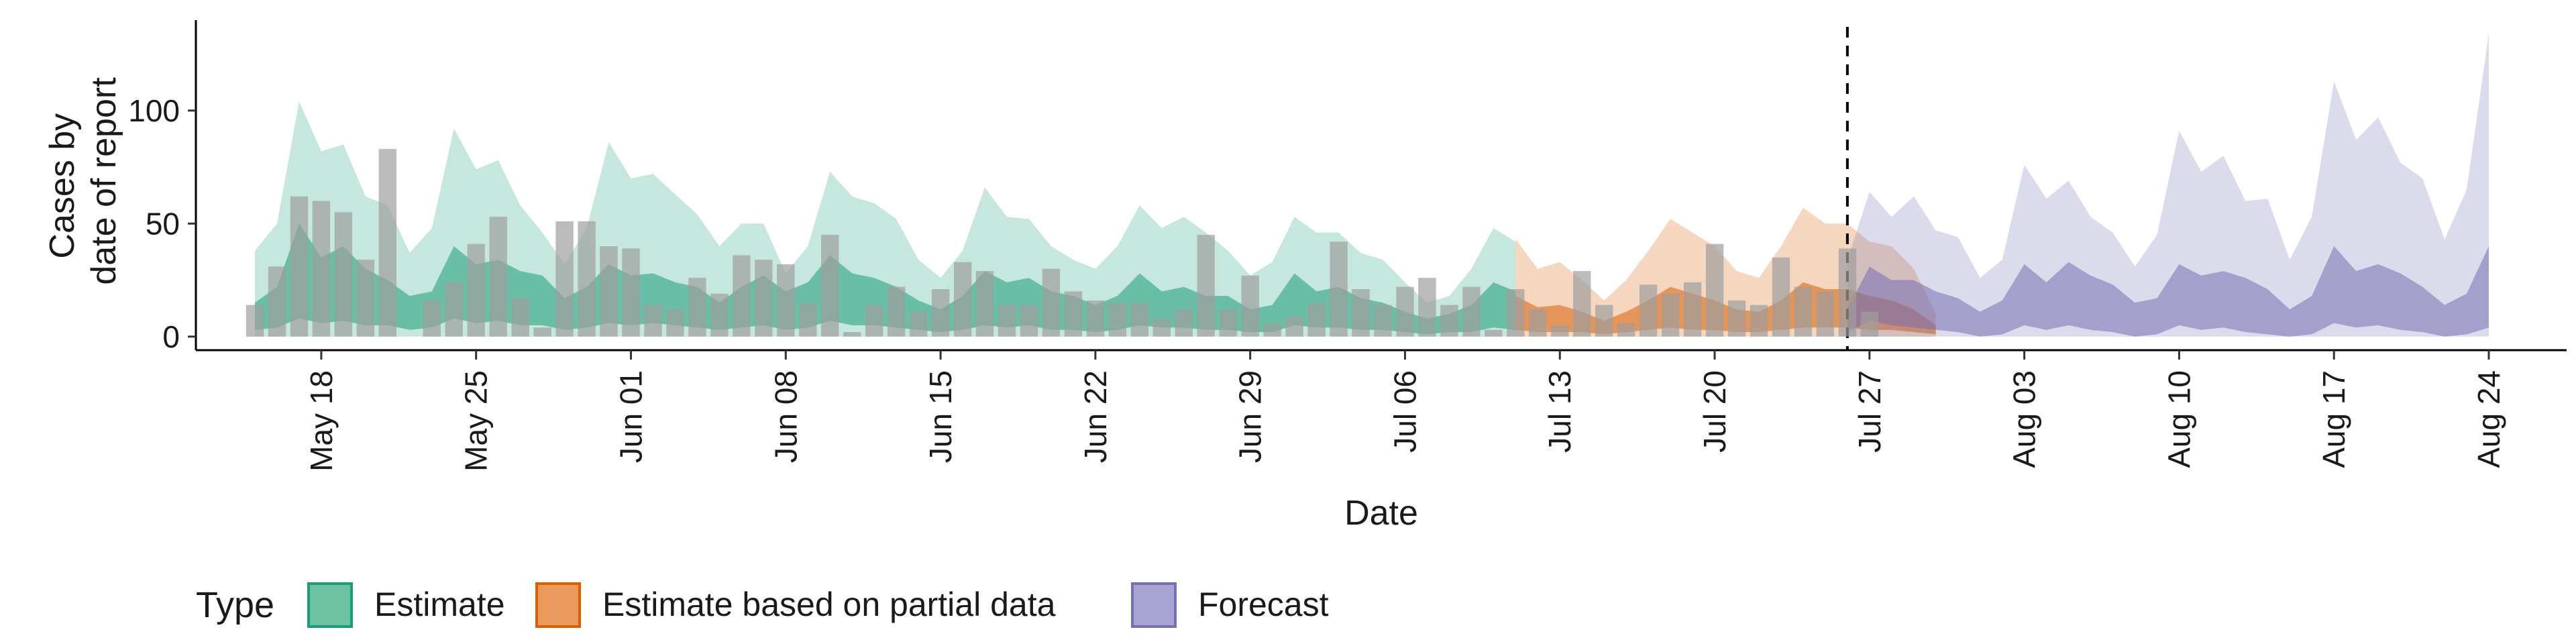 This screenshot has width=2576, height=644. I want to click on legend-title: Type, so click(235, 605).